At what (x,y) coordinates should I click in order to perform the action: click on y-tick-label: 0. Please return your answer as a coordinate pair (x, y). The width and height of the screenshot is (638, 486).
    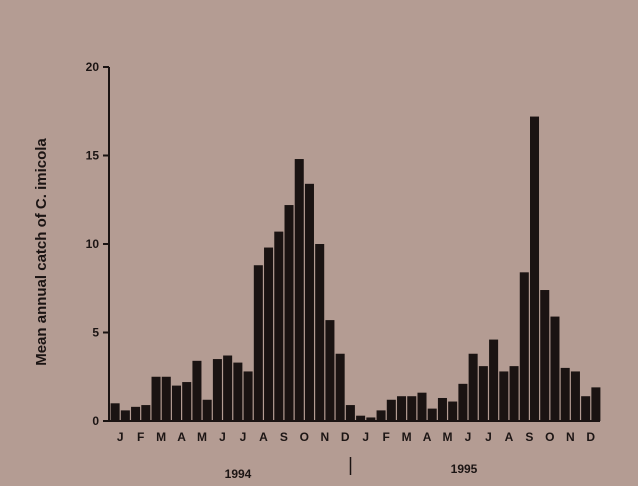
    Looking at the image, I should click on (95, 421).